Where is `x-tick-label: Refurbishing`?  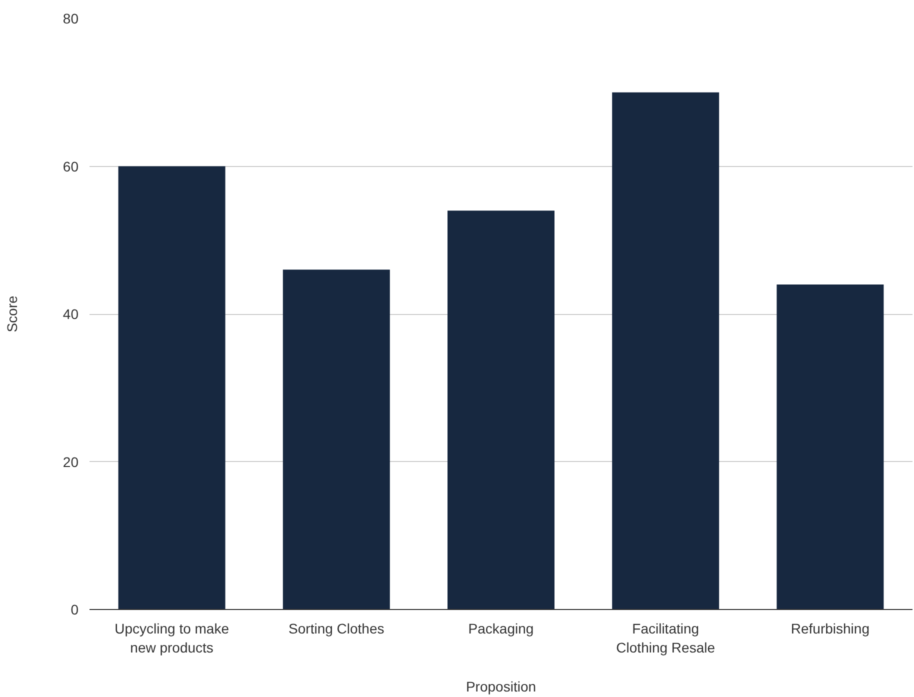
x-tick-label: Refurbishing is located at coordinates (830, 628).